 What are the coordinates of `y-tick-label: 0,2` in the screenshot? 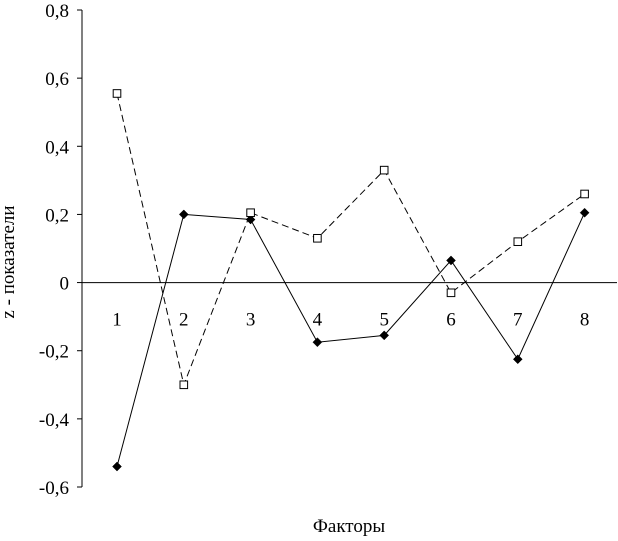 It's located at (57, 215).